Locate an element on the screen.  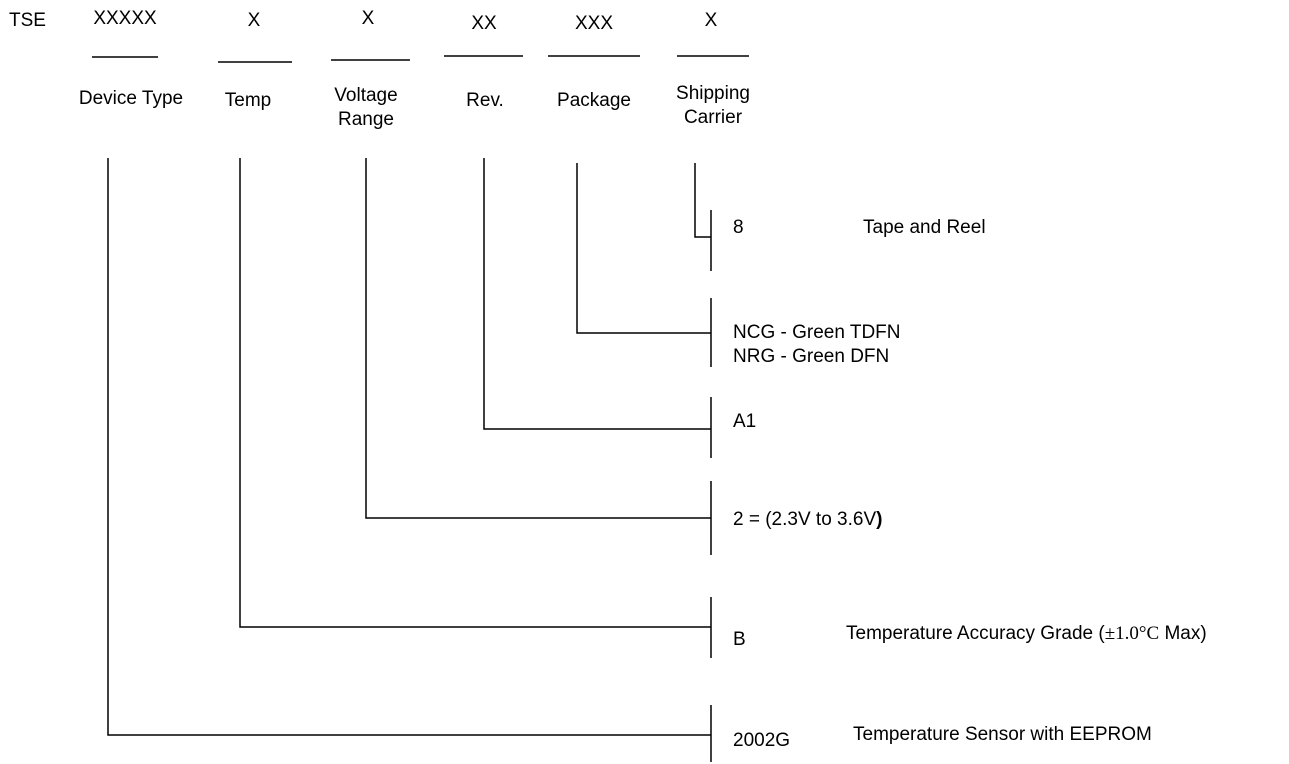
option-temp-desc: Temperature Accuracy Grade (±1.0°C Max) is located at coordinates (1026, 634).